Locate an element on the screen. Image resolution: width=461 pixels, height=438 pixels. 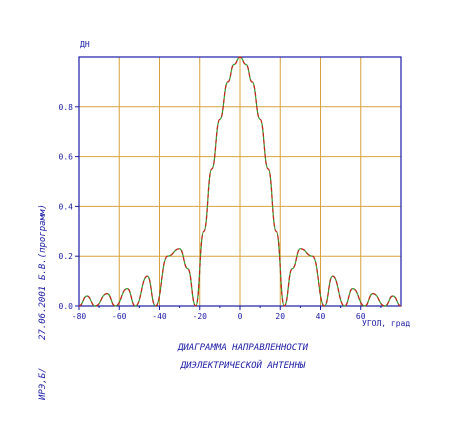
x-tick-label: 20 is located at coordinates (280, 316).